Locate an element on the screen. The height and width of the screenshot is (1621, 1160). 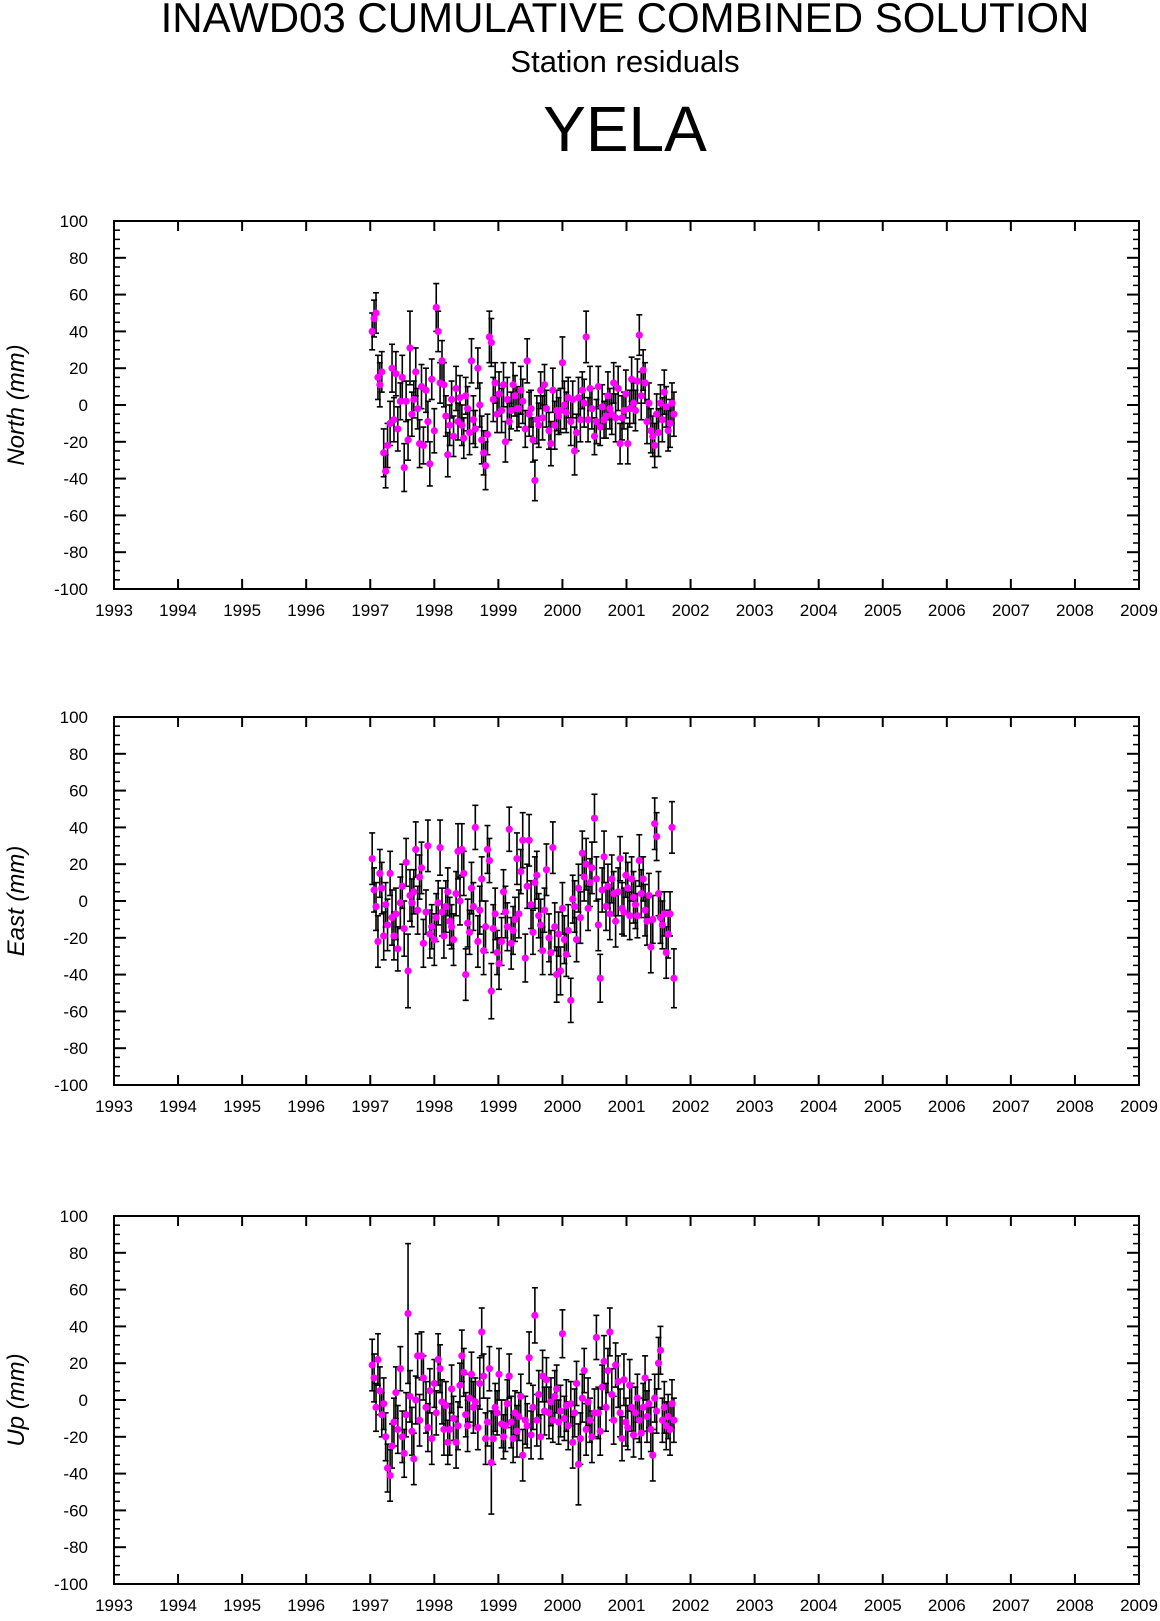
x-tick-label: 2009 is located at coordinates (1139, 1605).